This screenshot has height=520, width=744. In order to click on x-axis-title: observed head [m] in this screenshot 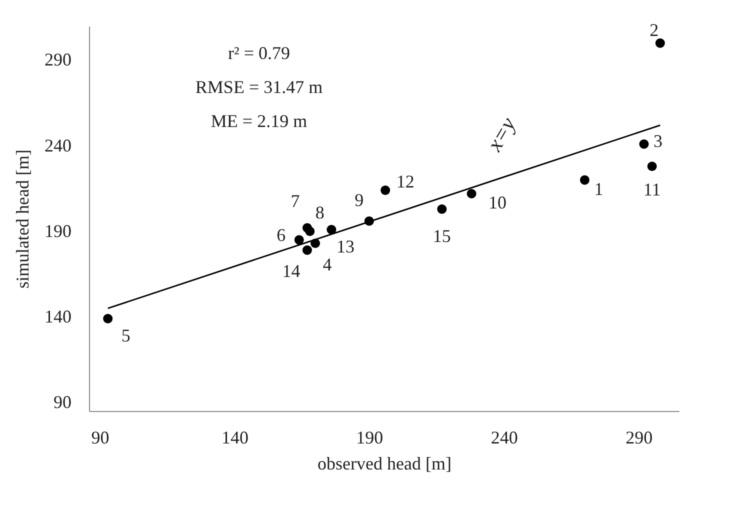, I will do `click(385, 464)`.